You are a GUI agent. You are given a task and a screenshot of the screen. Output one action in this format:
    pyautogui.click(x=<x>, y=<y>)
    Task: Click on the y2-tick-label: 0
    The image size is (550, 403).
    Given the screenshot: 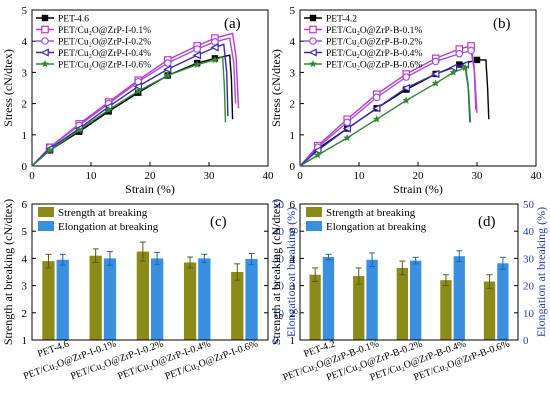 What is the action you would take?
    pyautogui.click(x=526, y=341)
    